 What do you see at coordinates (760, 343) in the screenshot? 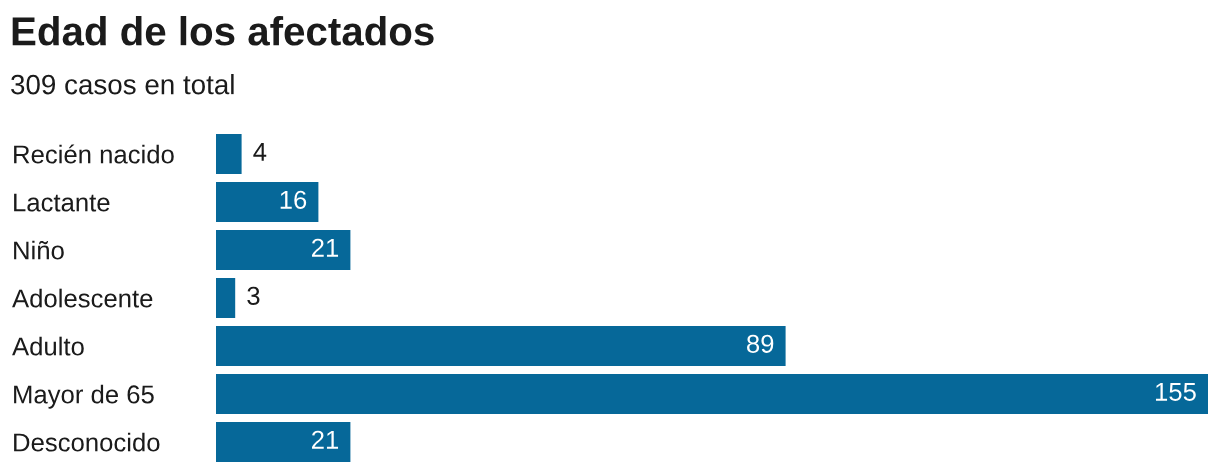
I see `data-label: 89` at bounding box center [760, 343].